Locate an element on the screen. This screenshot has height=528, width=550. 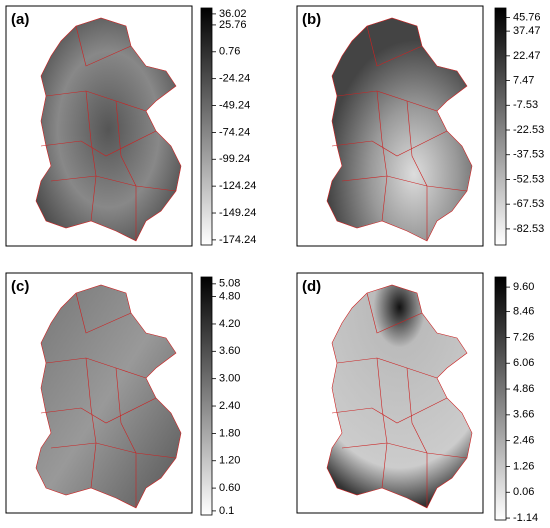
colorbar-tick-label: 4.20 is located at coordinates (229, 324).